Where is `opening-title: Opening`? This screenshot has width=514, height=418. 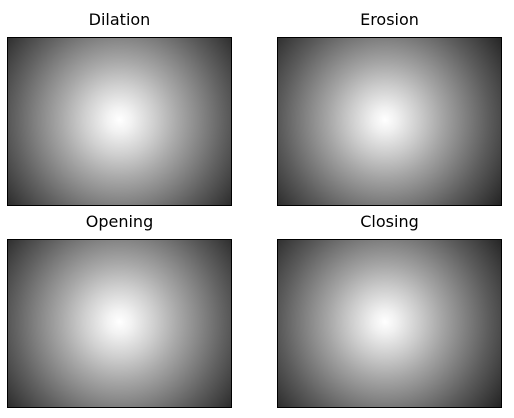 opening-title: Opening is located at coordinates (119, 221).